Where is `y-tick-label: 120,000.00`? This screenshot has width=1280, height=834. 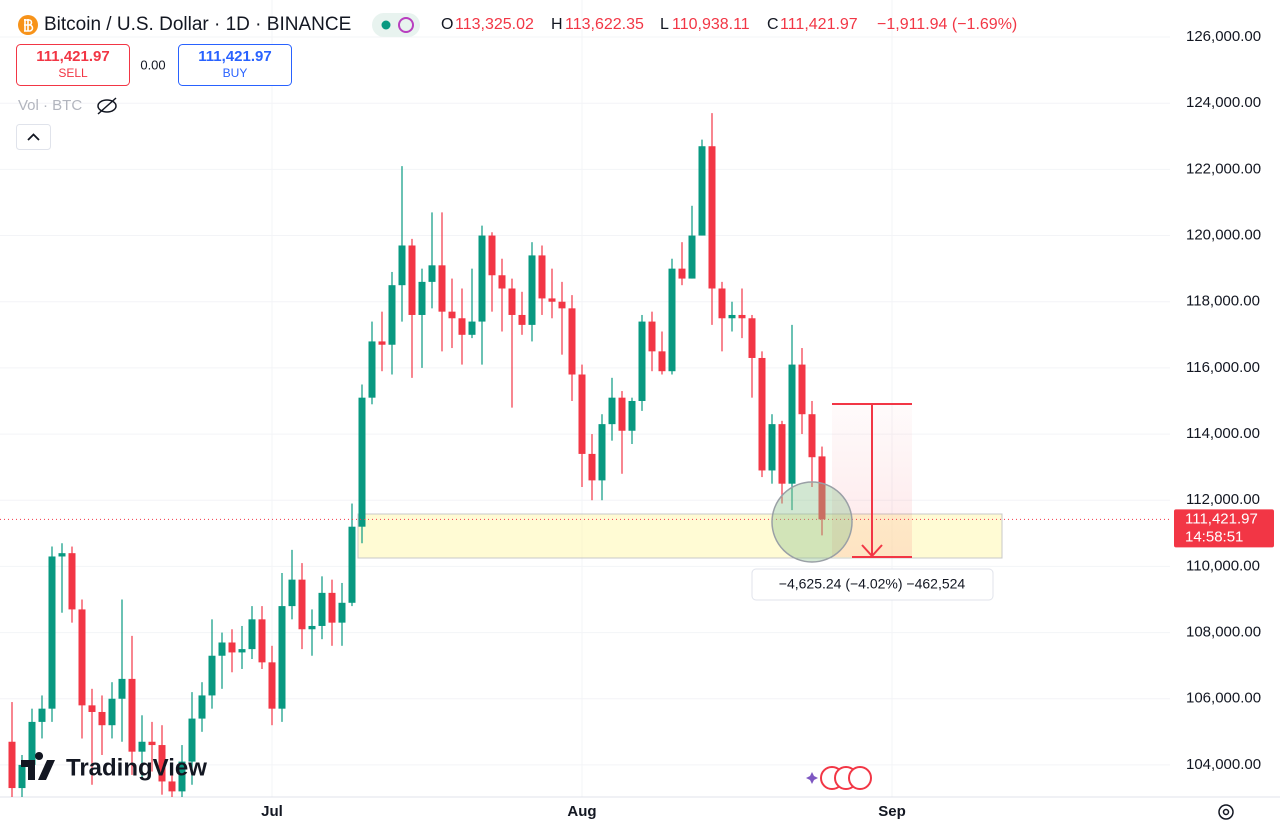 y-tick-label: 120,000.00 is located at coordinates (1223, 235).